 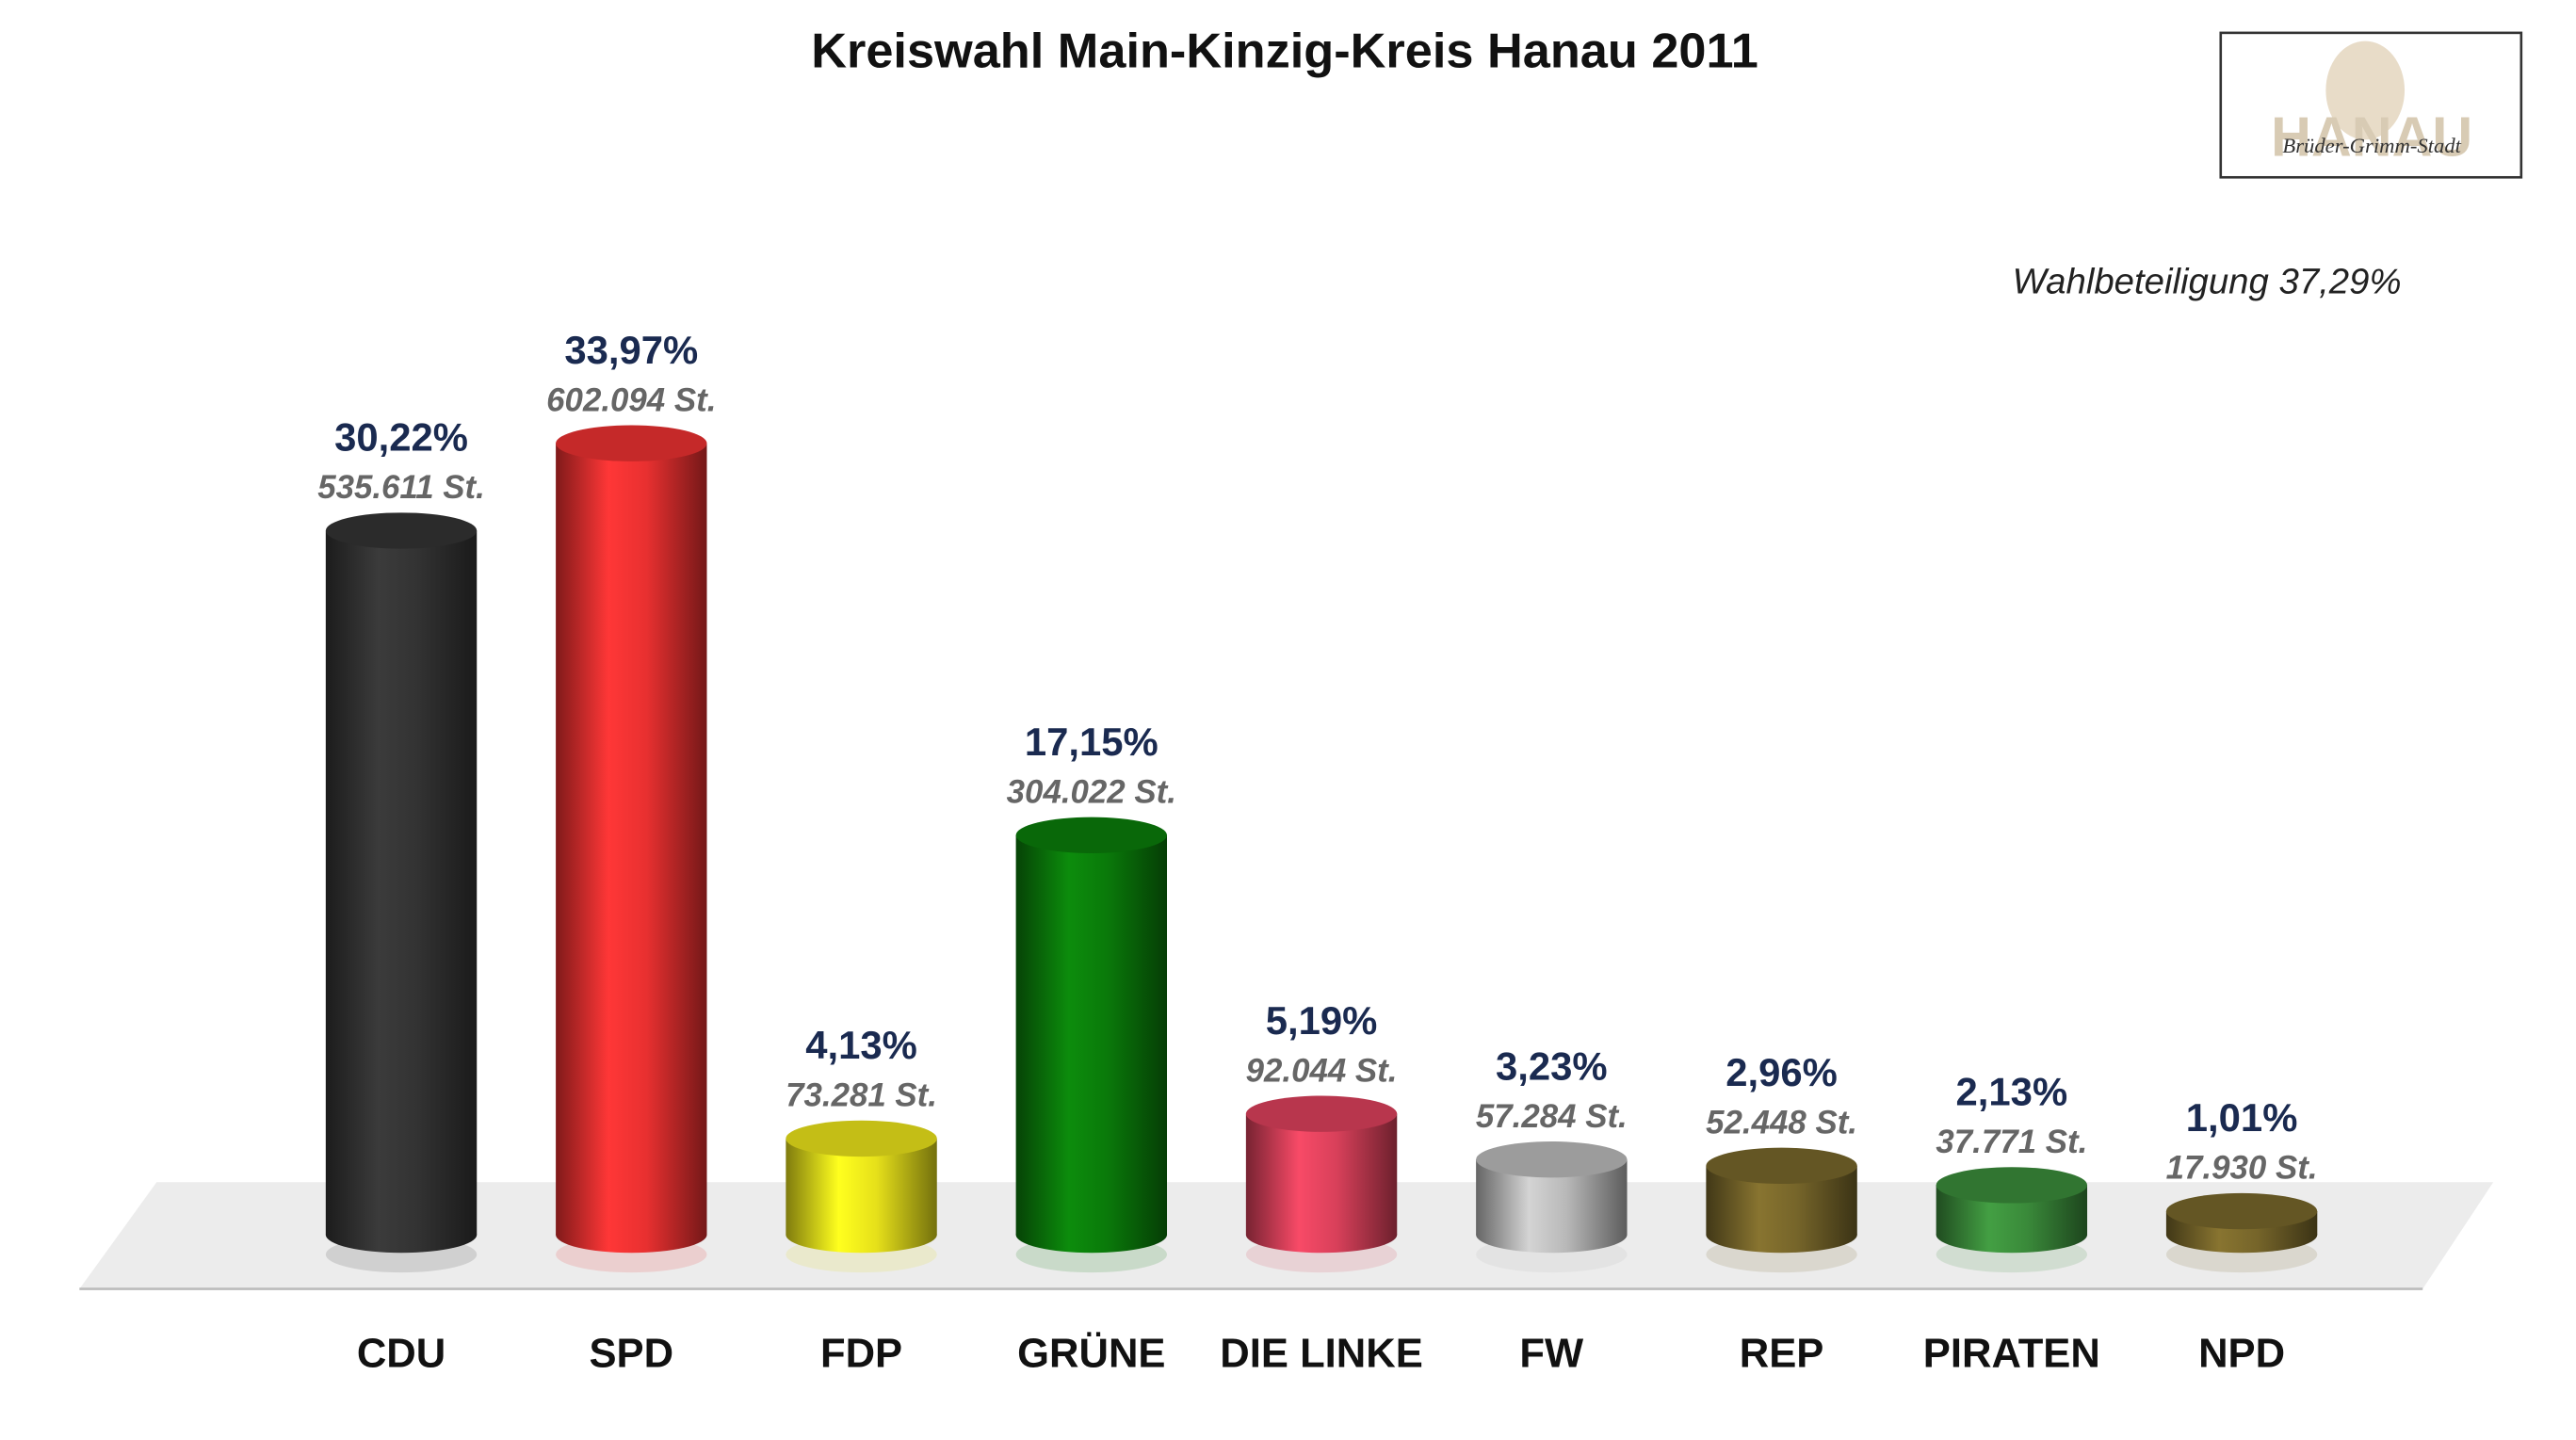 What do you see at coordinates (1552, 1116) in the screenshot?
I see `votes-label: 57.284 St.` at bounding box center [1552, 1116].